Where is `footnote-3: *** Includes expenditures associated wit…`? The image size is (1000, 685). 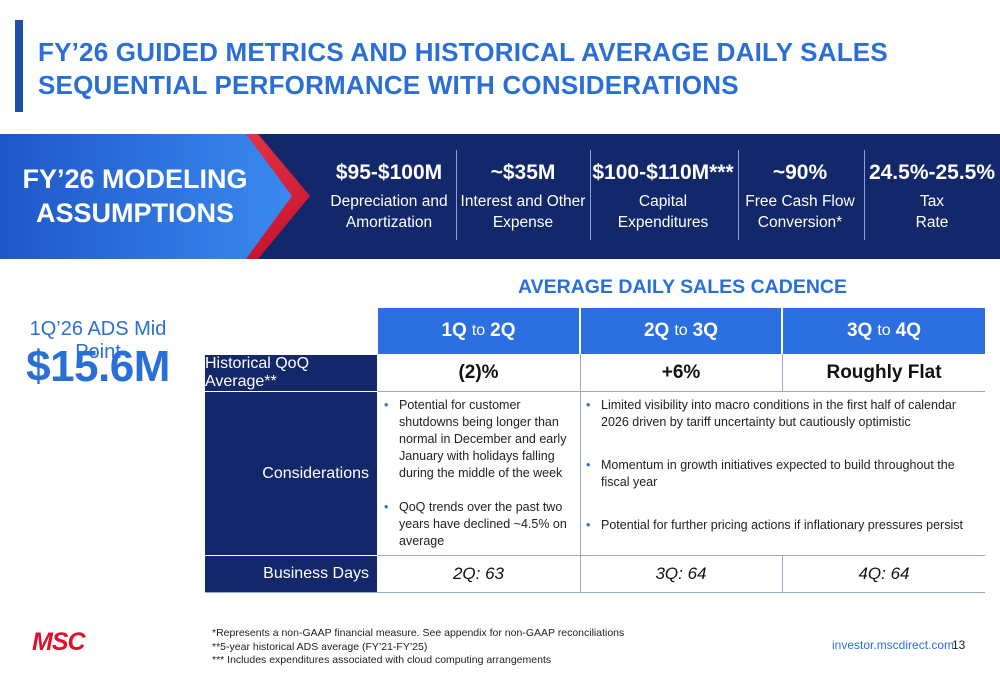 footnote-3: *** Includes expenditures associated wit… is located at coordinates (382, 660).